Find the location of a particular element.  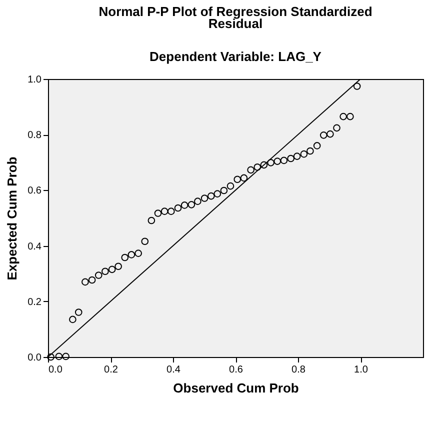

x-tick-label: 1.0 is located at coordinates (361, 370).